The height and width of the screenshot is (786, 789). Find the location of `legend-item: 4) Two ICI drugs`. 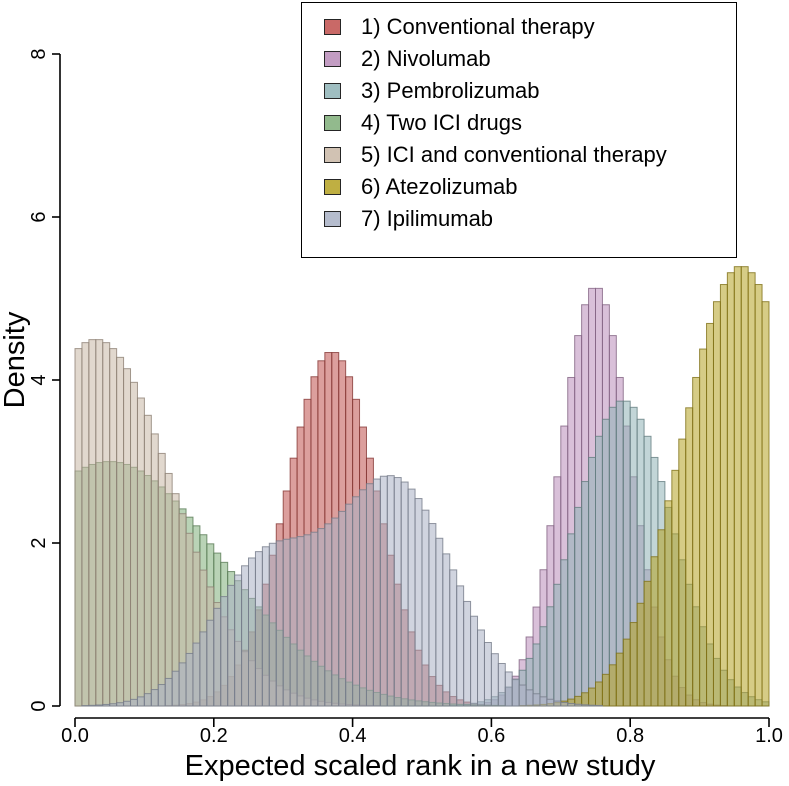

legend-item: 4) Two ICI drugs is located at coordinates (423, 123).